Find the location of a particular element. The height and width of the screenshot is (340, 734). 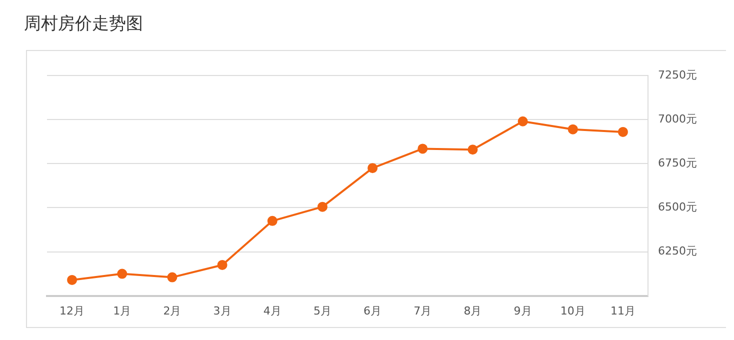

y-tick-label: 6750元 is located at coordinates (678, 163).